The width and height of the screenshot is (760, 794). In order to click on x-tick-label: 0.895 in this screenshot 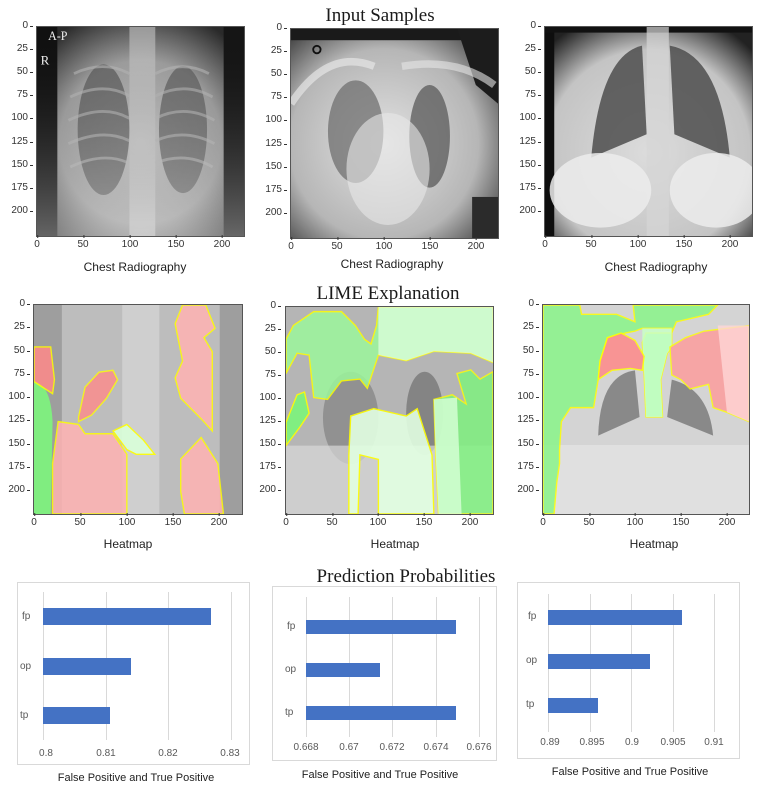, I will do `click(592, 742)`.